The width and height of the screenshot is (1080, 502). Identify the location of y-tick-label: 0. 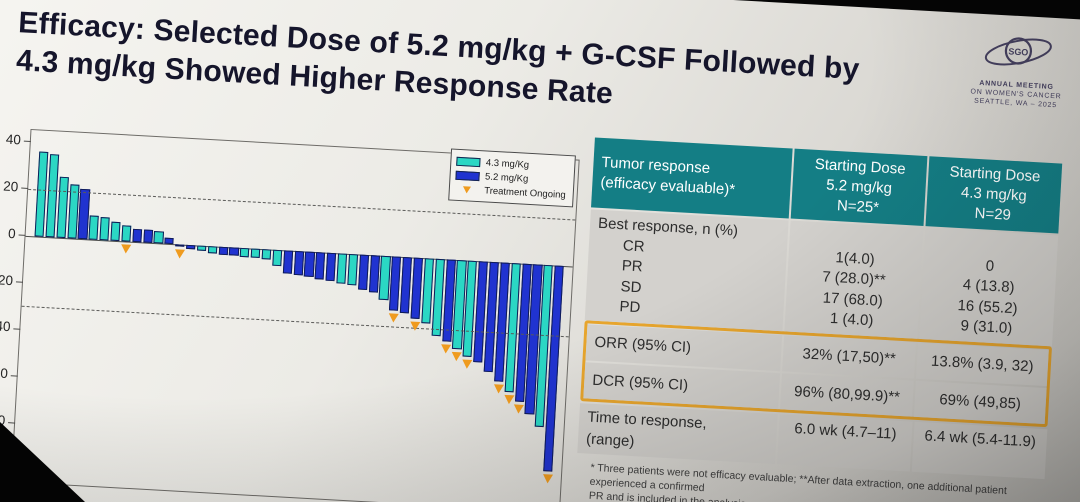
(12, 233).